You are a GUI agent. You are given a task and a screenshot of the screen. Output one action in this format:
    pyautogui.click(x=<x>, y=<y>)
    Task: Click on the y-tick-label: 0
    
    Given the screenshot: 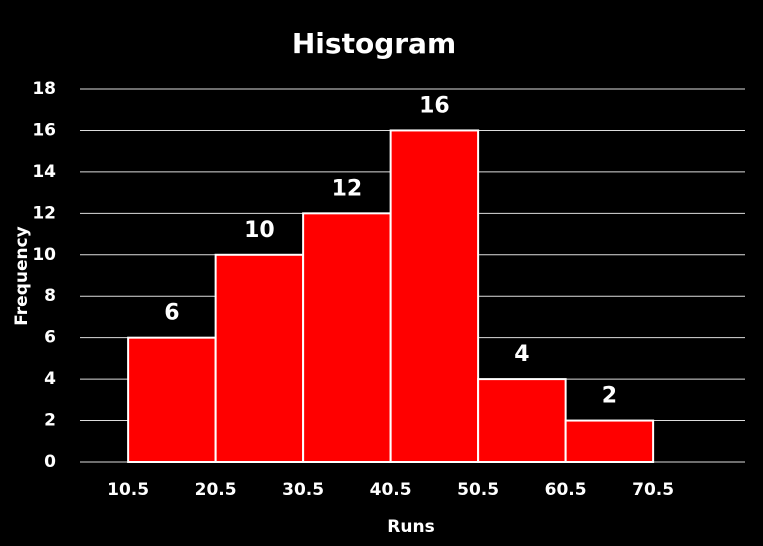 What is the action you would take?
    pyautogui.click(x=50, y=462)
    